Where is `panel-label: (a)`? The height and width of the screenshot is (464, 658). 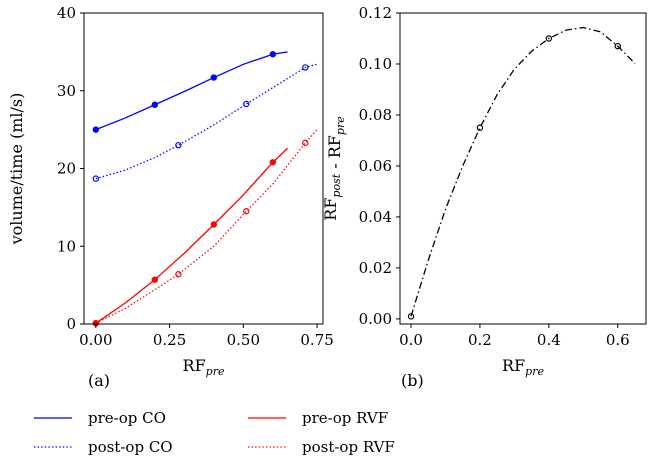
panel-label: (a) is located at coordinates (99, 380).